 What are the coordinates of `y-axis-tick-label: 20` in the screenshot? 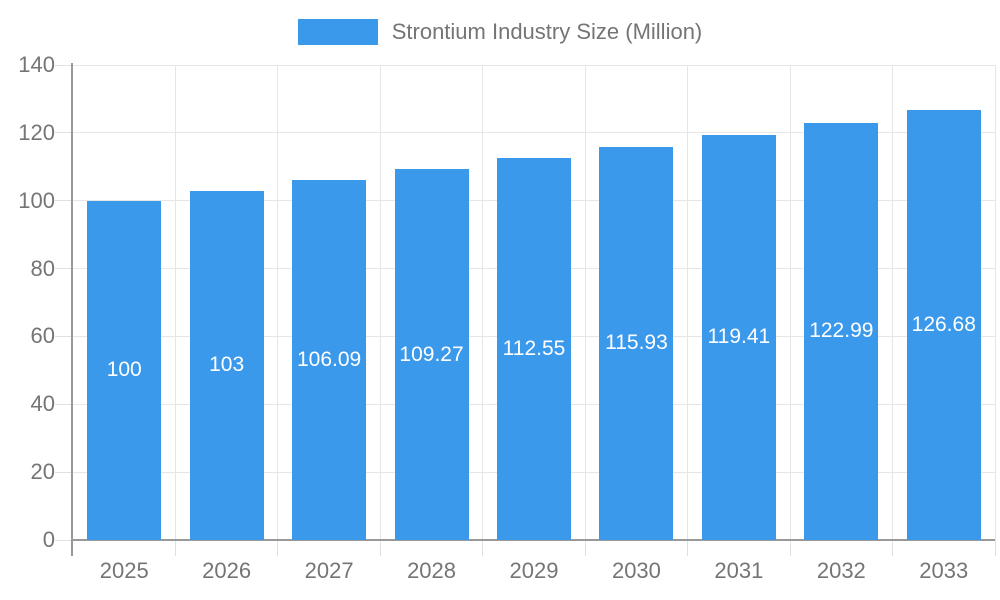 It's located at (42, 472).